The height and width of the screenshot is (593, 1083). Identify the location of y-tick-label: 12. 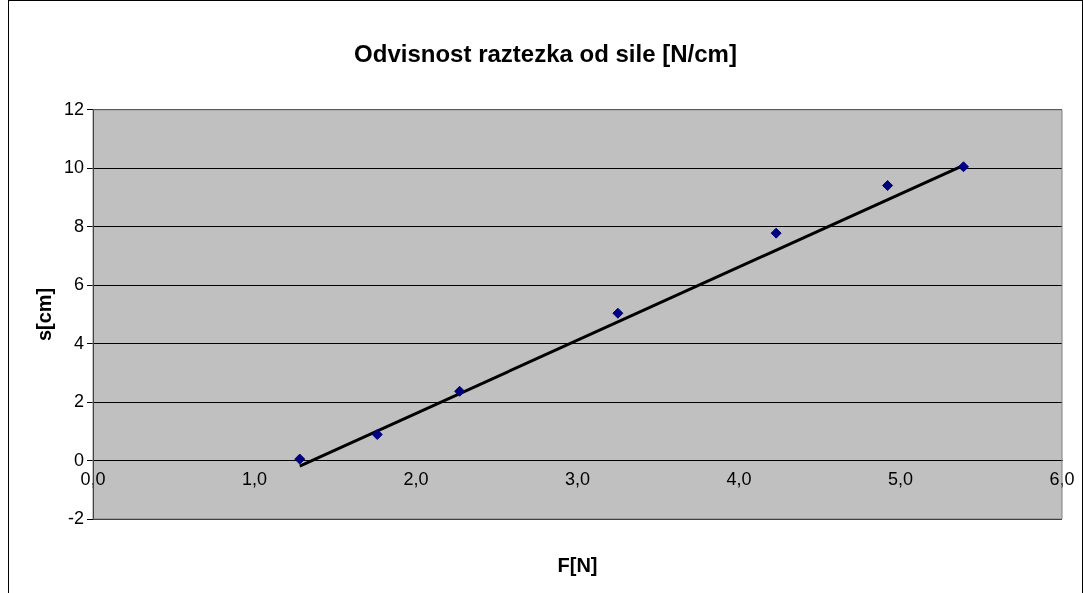
(74, 108).